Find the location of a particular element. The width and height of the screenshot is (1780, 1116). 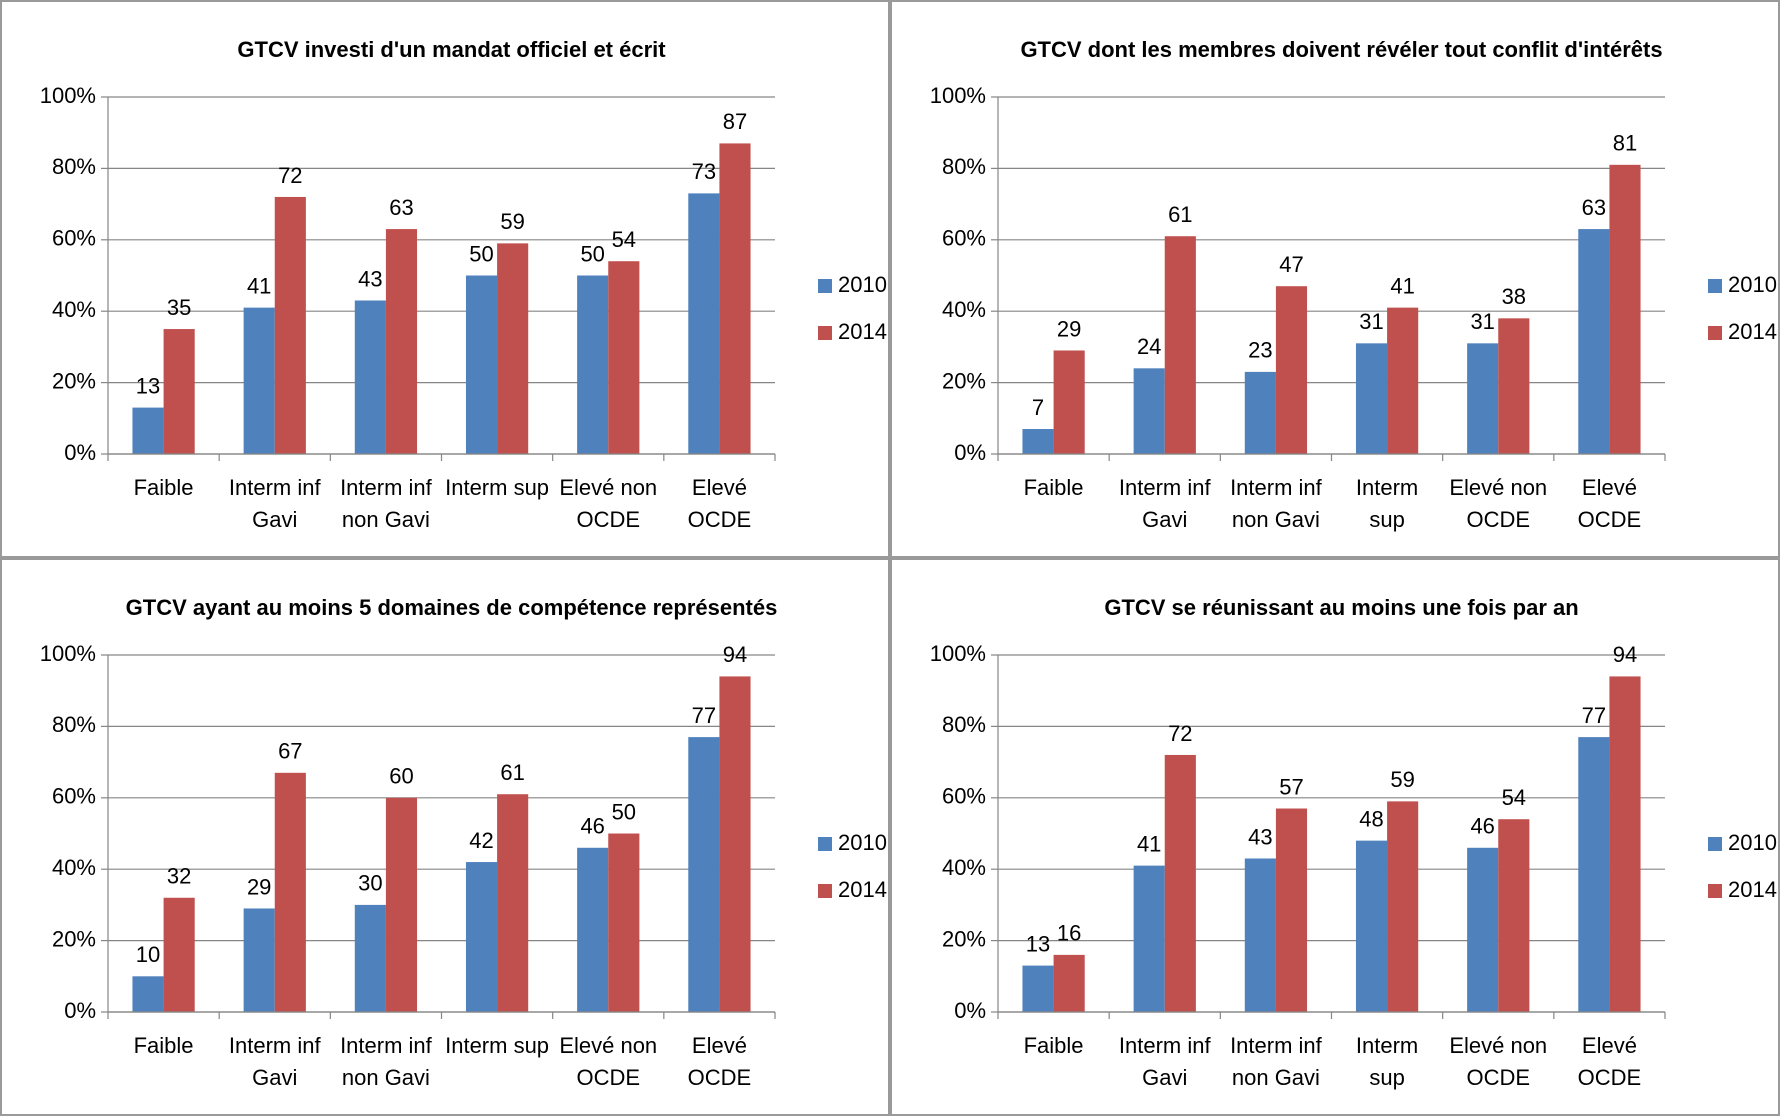

x-tick-label: non Gavi is located at coordinates (386, 519).